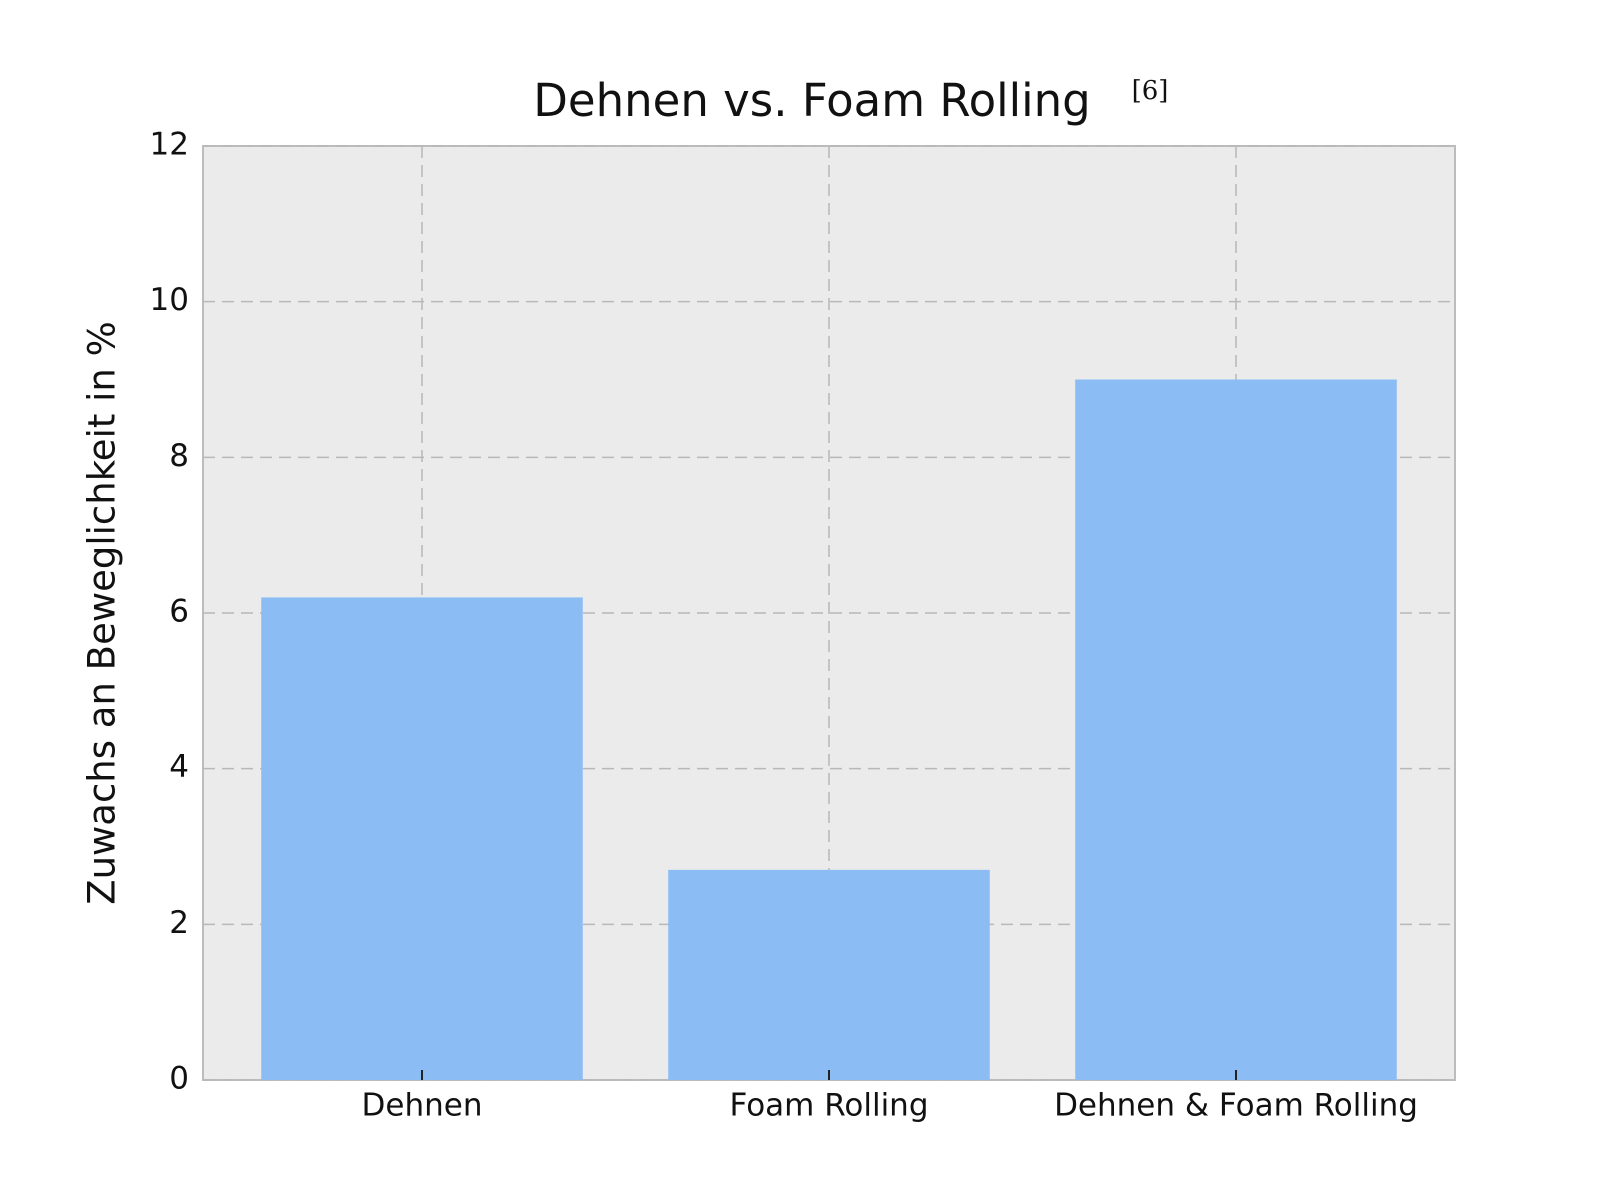 The height and width of the screenshot is (1201, 1600). Describe the element at coordinates (828, 1106) in the screenshot. I see `x-tick-label: Foam Rolling` at that location.